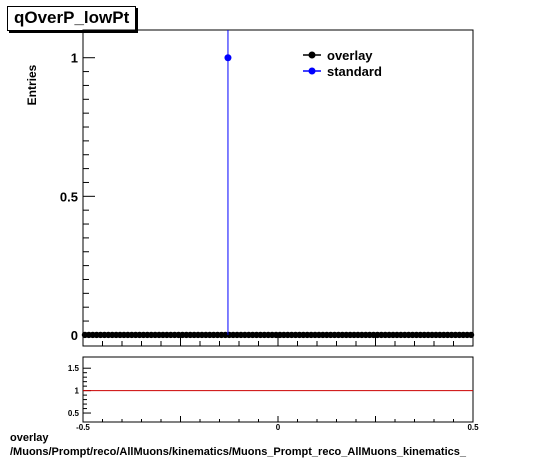 Image resolution: width=546 pixels, height=462 pixels. I want to click on legend-label: standard, so click(354, 71).